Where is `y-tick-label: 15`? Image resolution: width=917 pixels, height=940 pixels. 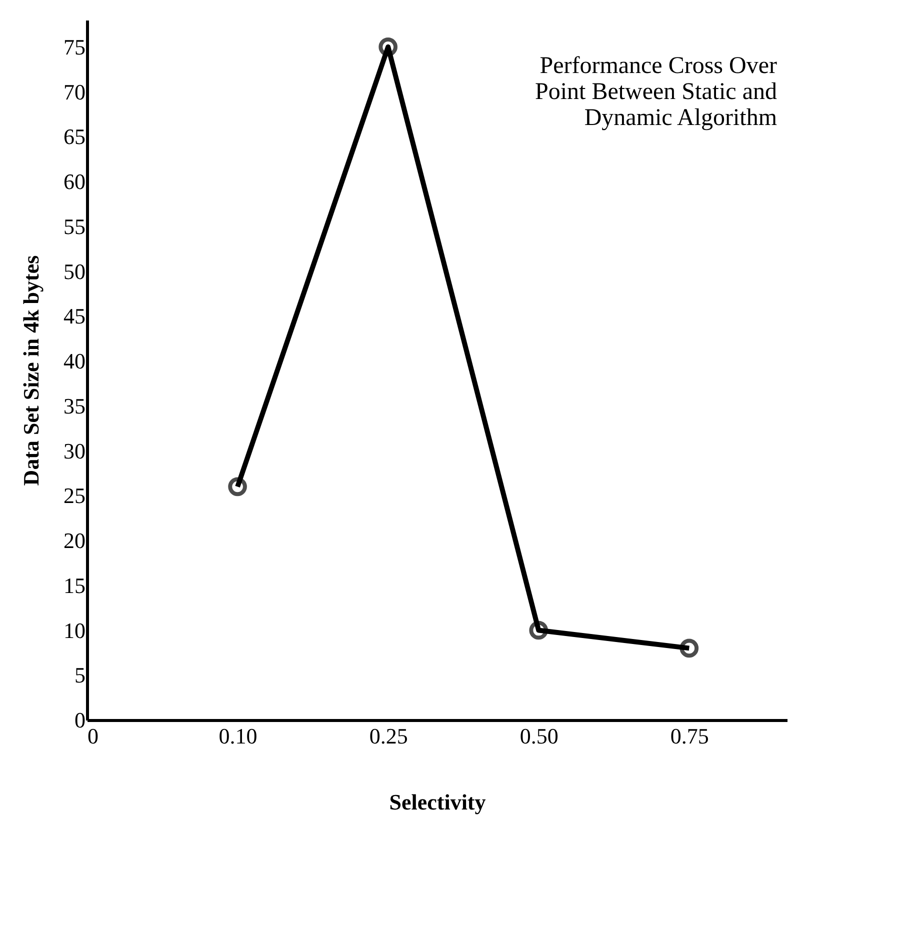
y-tick-label: 15 is located at coordinates (75, 585).